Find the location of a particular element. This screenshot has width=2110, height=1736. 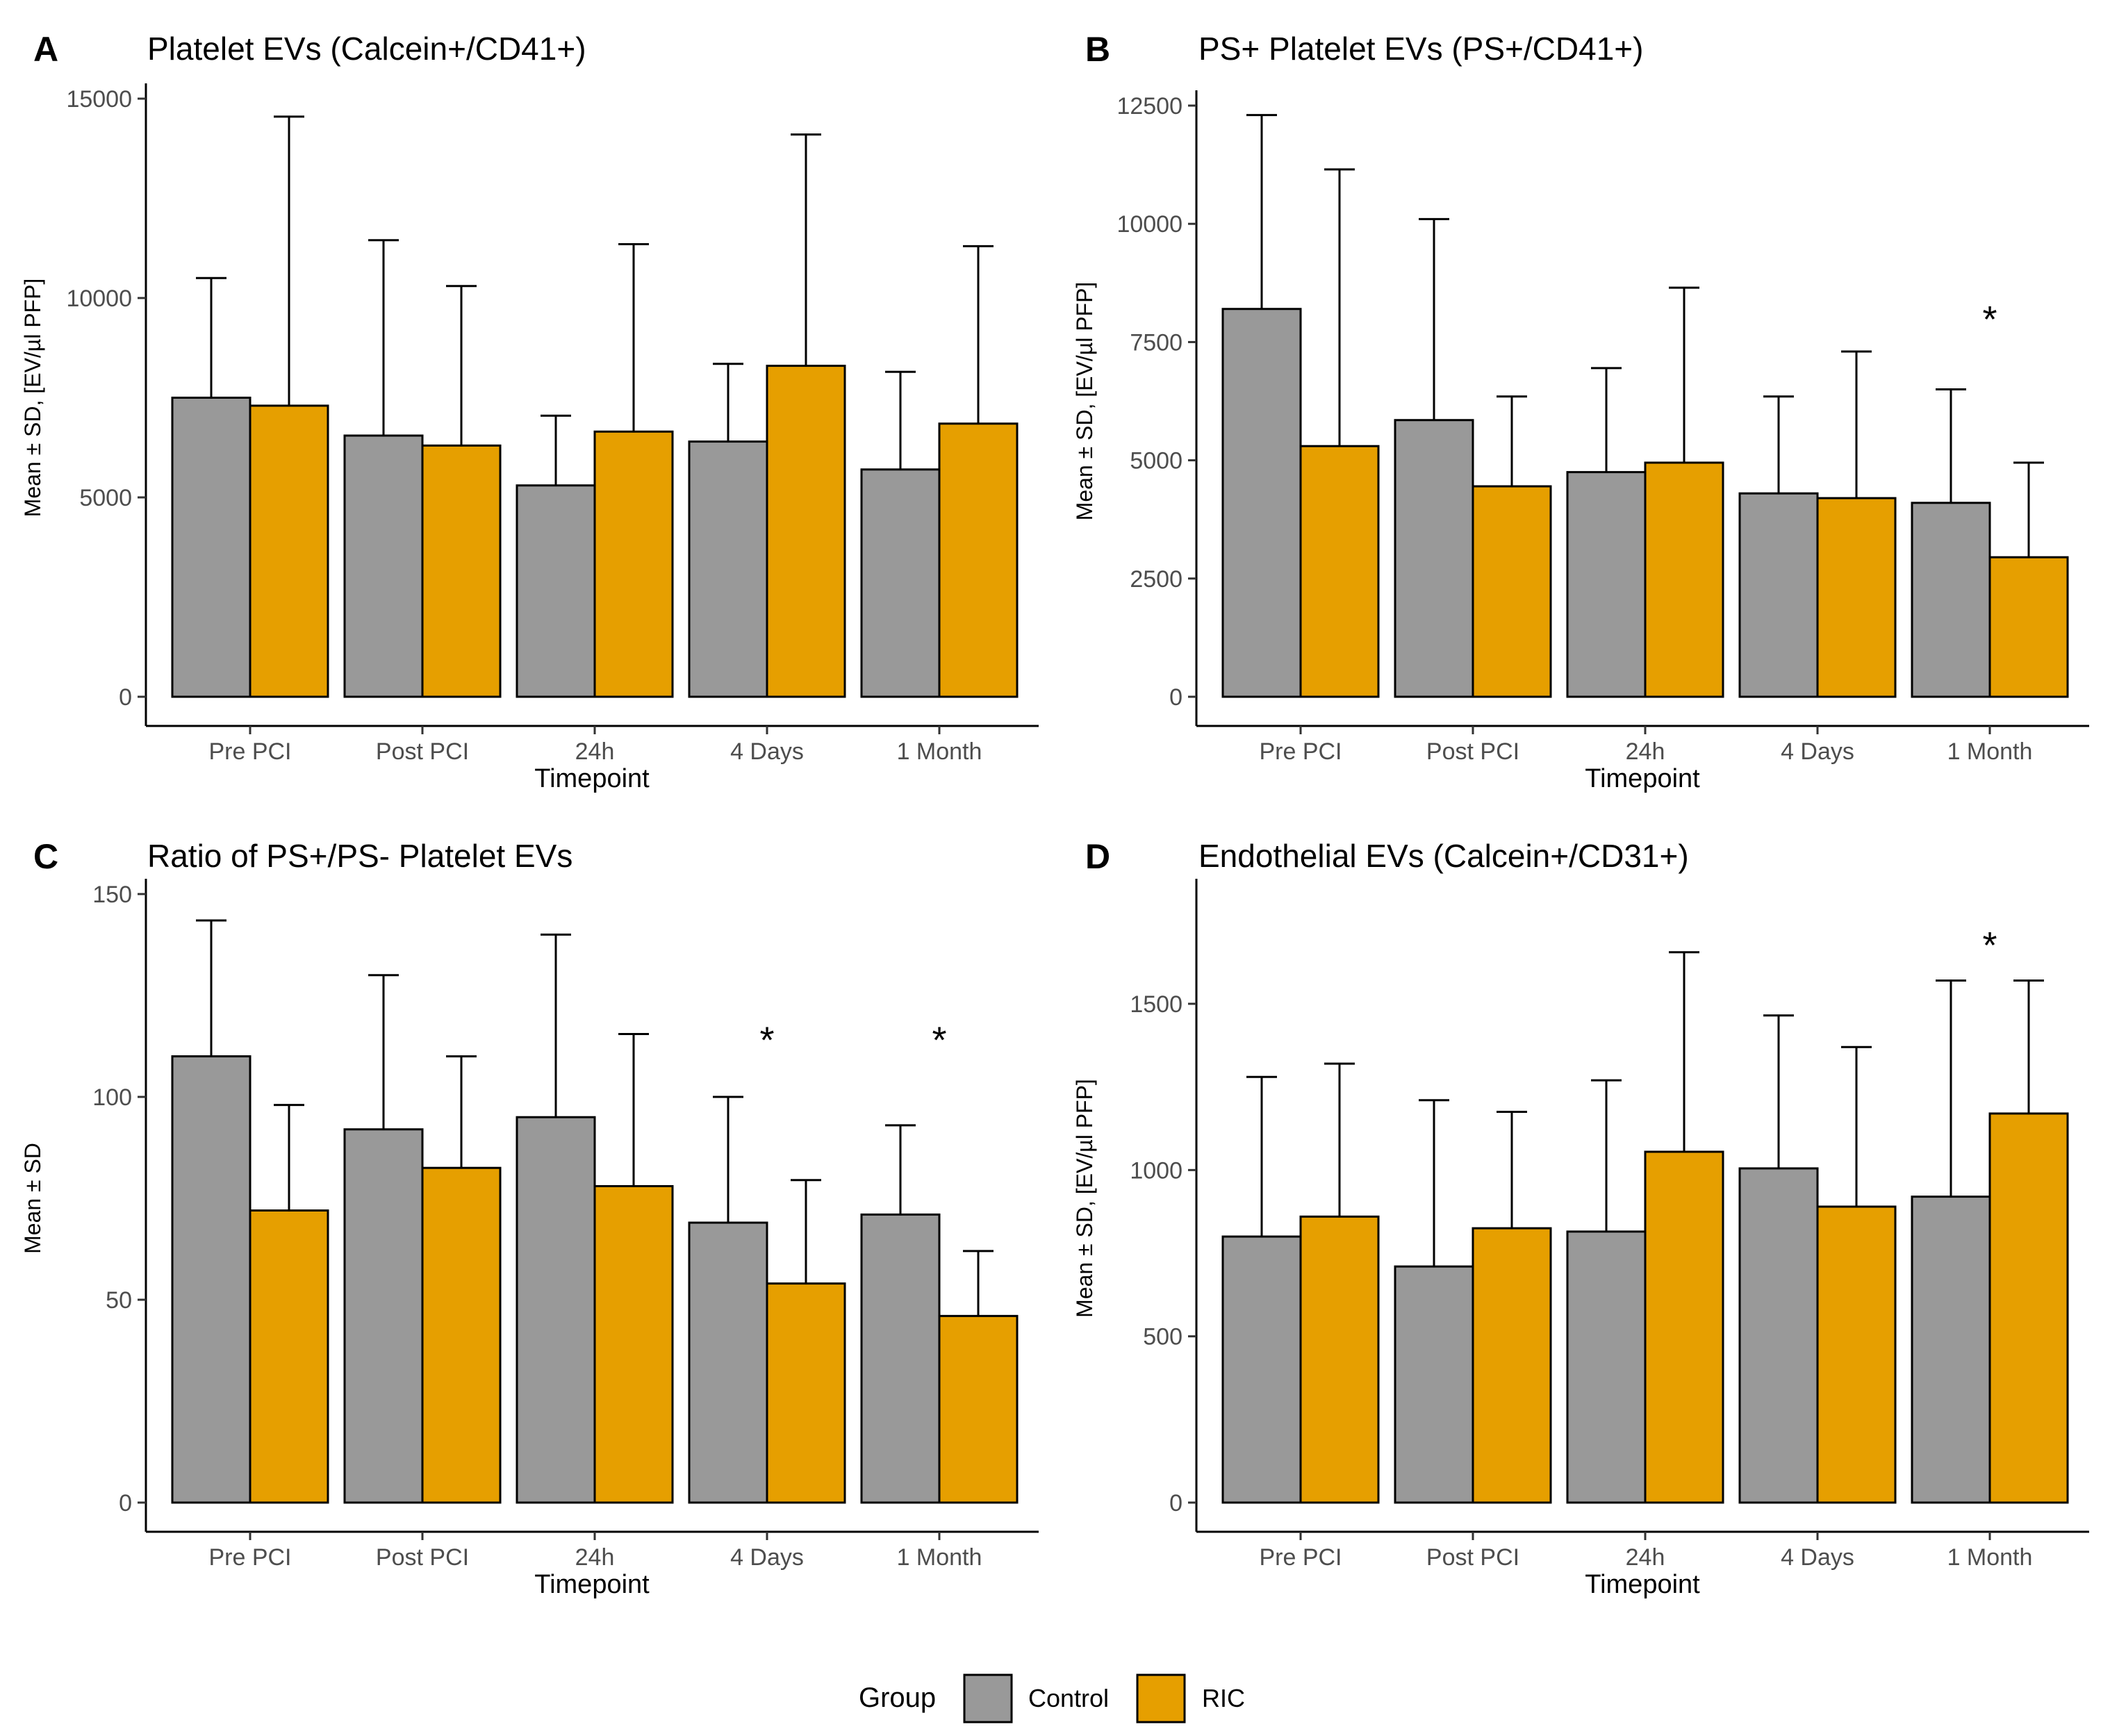

panel-letter: C is located at coordinates (45, 856).